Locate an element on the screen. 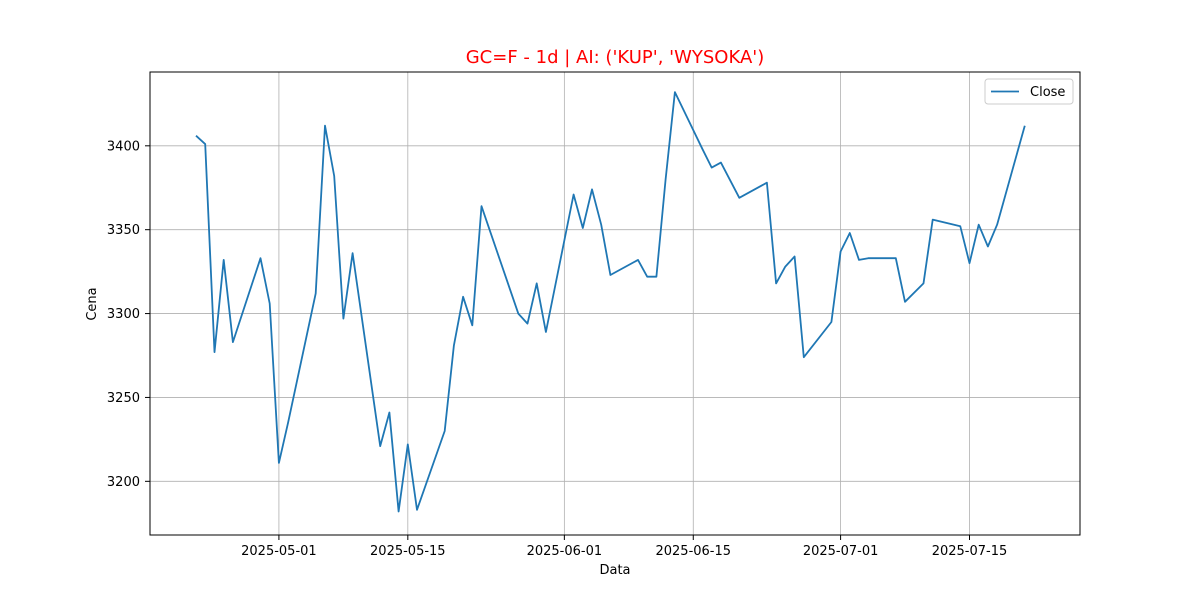 The width and height of the screenshot is (1200, 600). x-tick-label: 2025-06-01 is located at coordinates (565, 551).